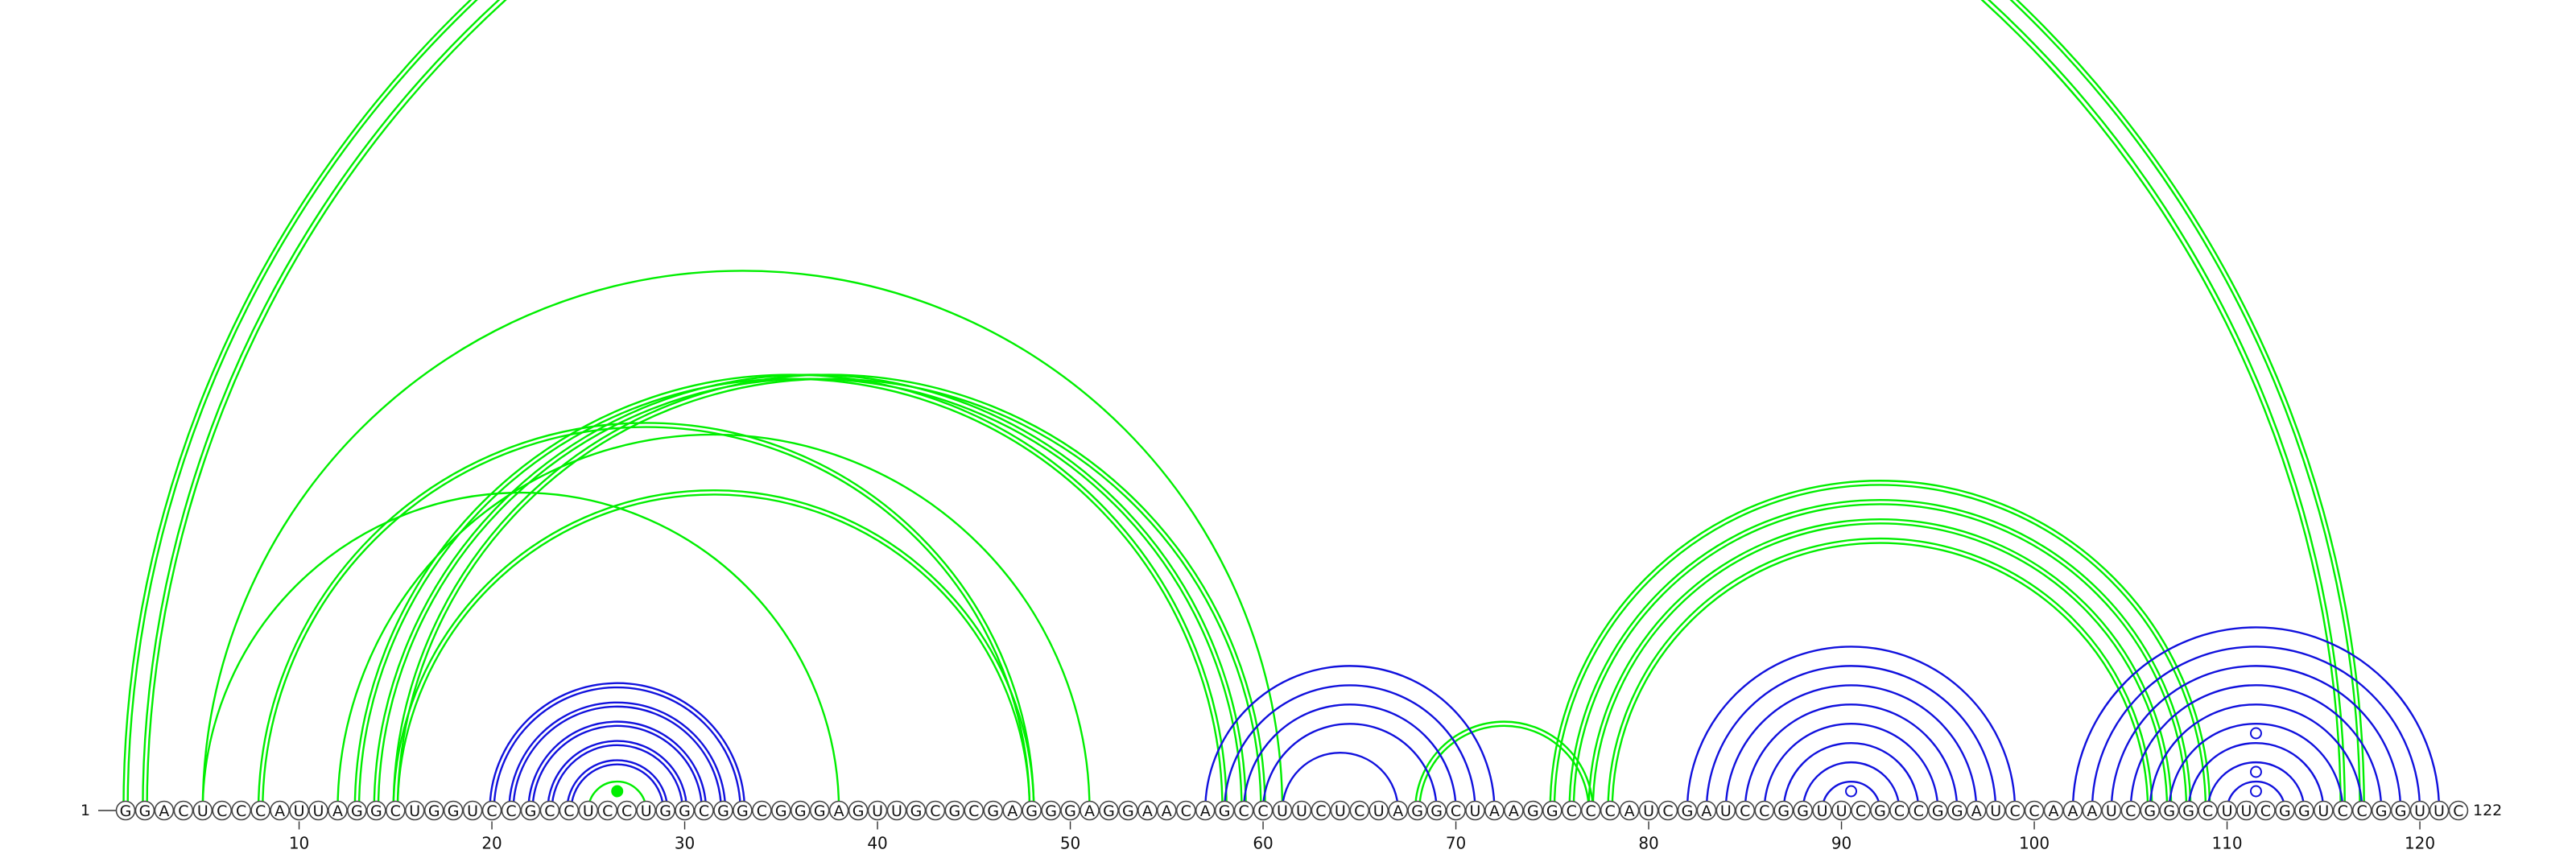  What do you see at coordinates (1070, 844) in the screenshot?
I see `tick-label: 50` at bounding box center [1070, 844].